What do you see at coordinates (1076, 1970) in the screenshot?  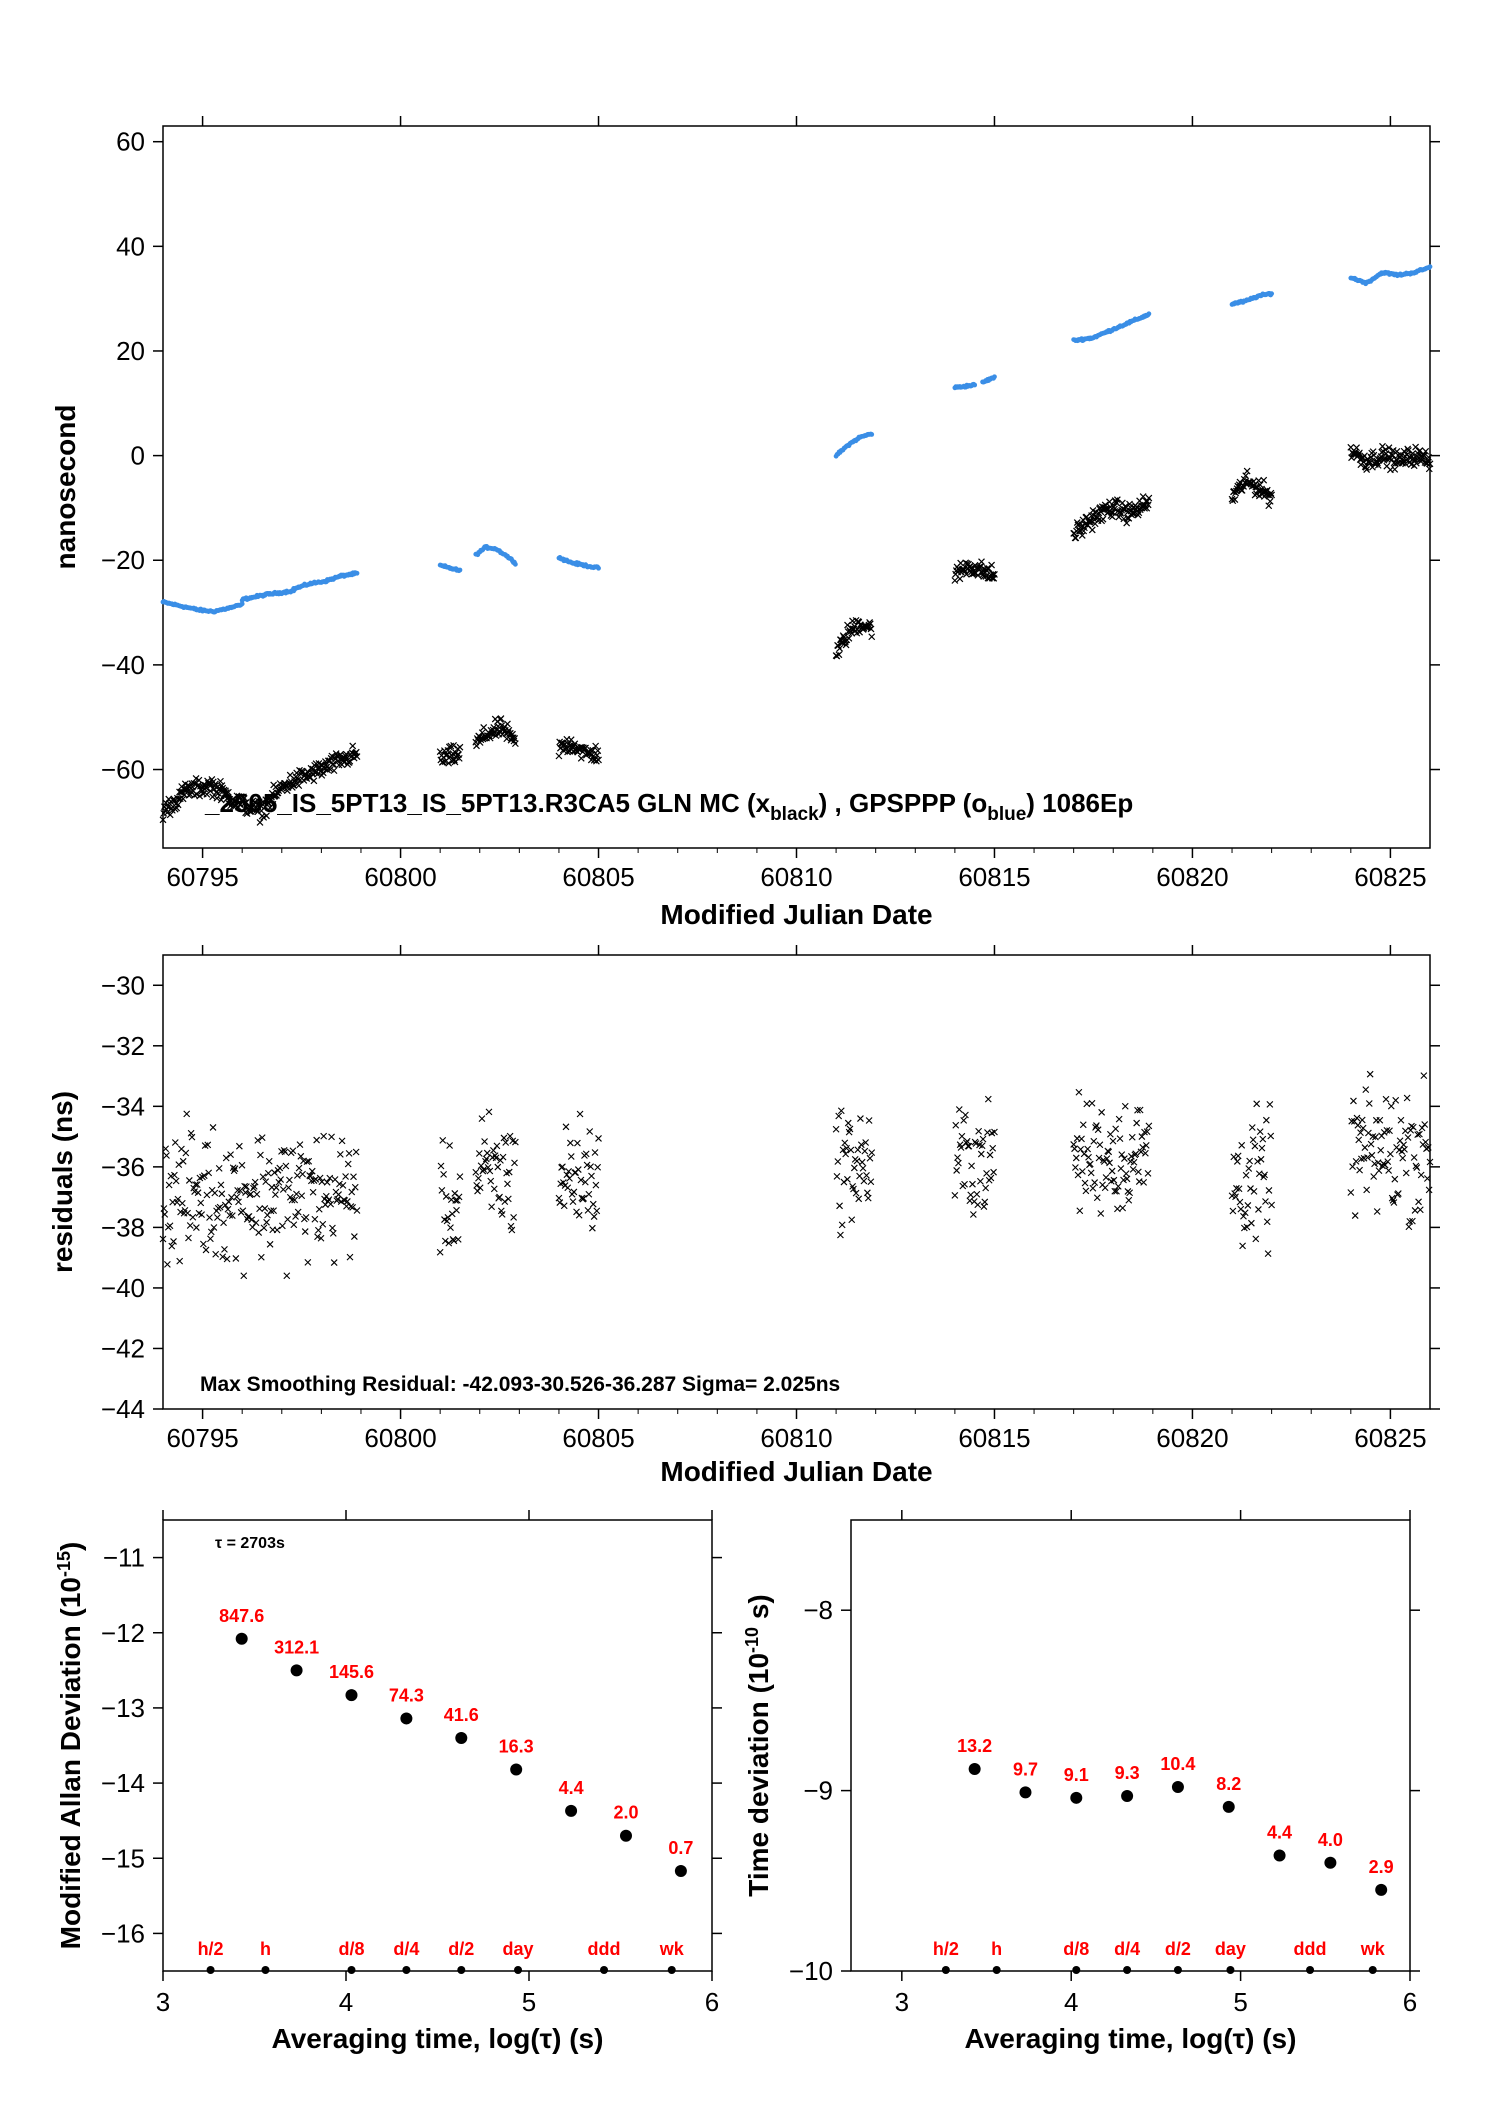 I see `time-marker` at bounding box center [1076, 1970].